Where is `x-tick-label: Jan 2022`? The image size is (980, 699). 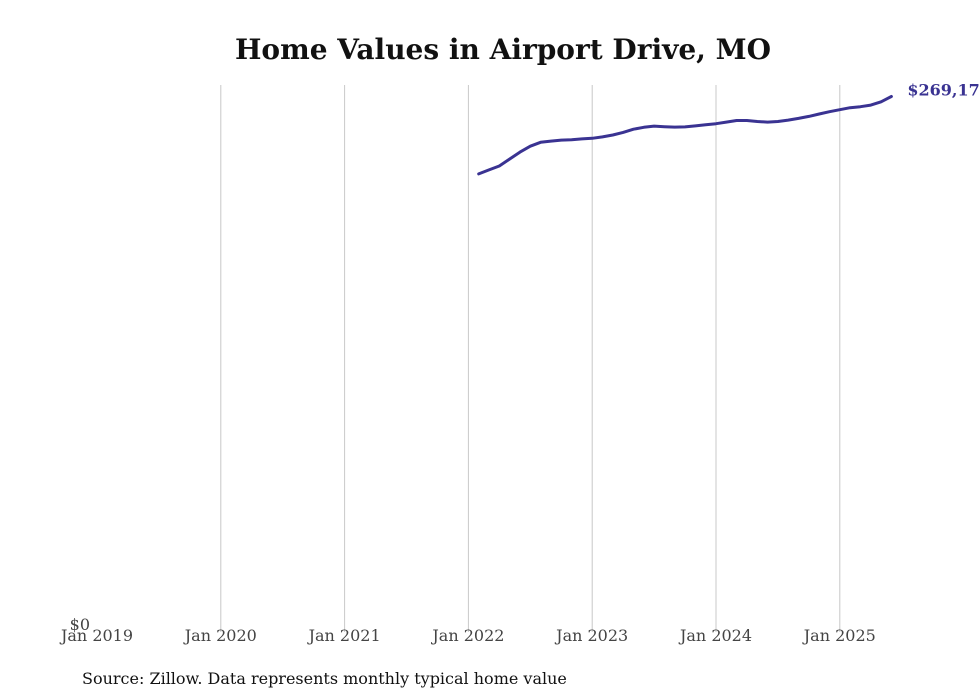
x-tick-label: Jan 2022 is located at coordinates (467, 635).